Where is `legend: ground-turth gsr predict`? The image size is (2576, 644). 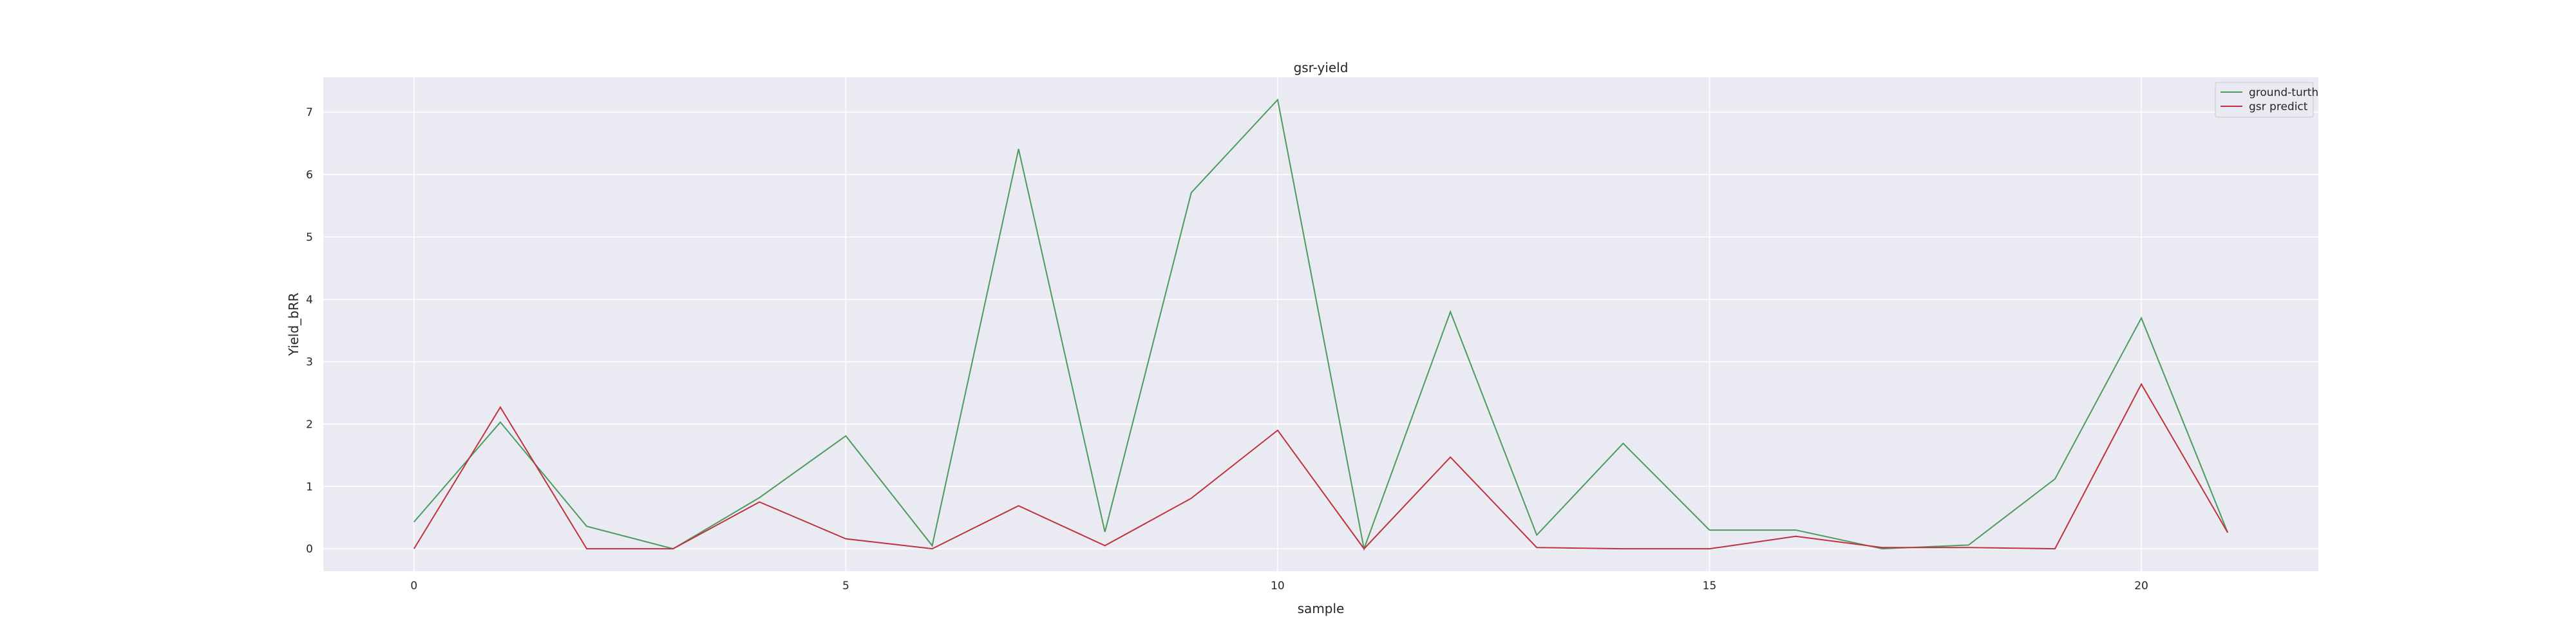 legend: ground-turth gsr predict is located at coordinates (2266, 100).